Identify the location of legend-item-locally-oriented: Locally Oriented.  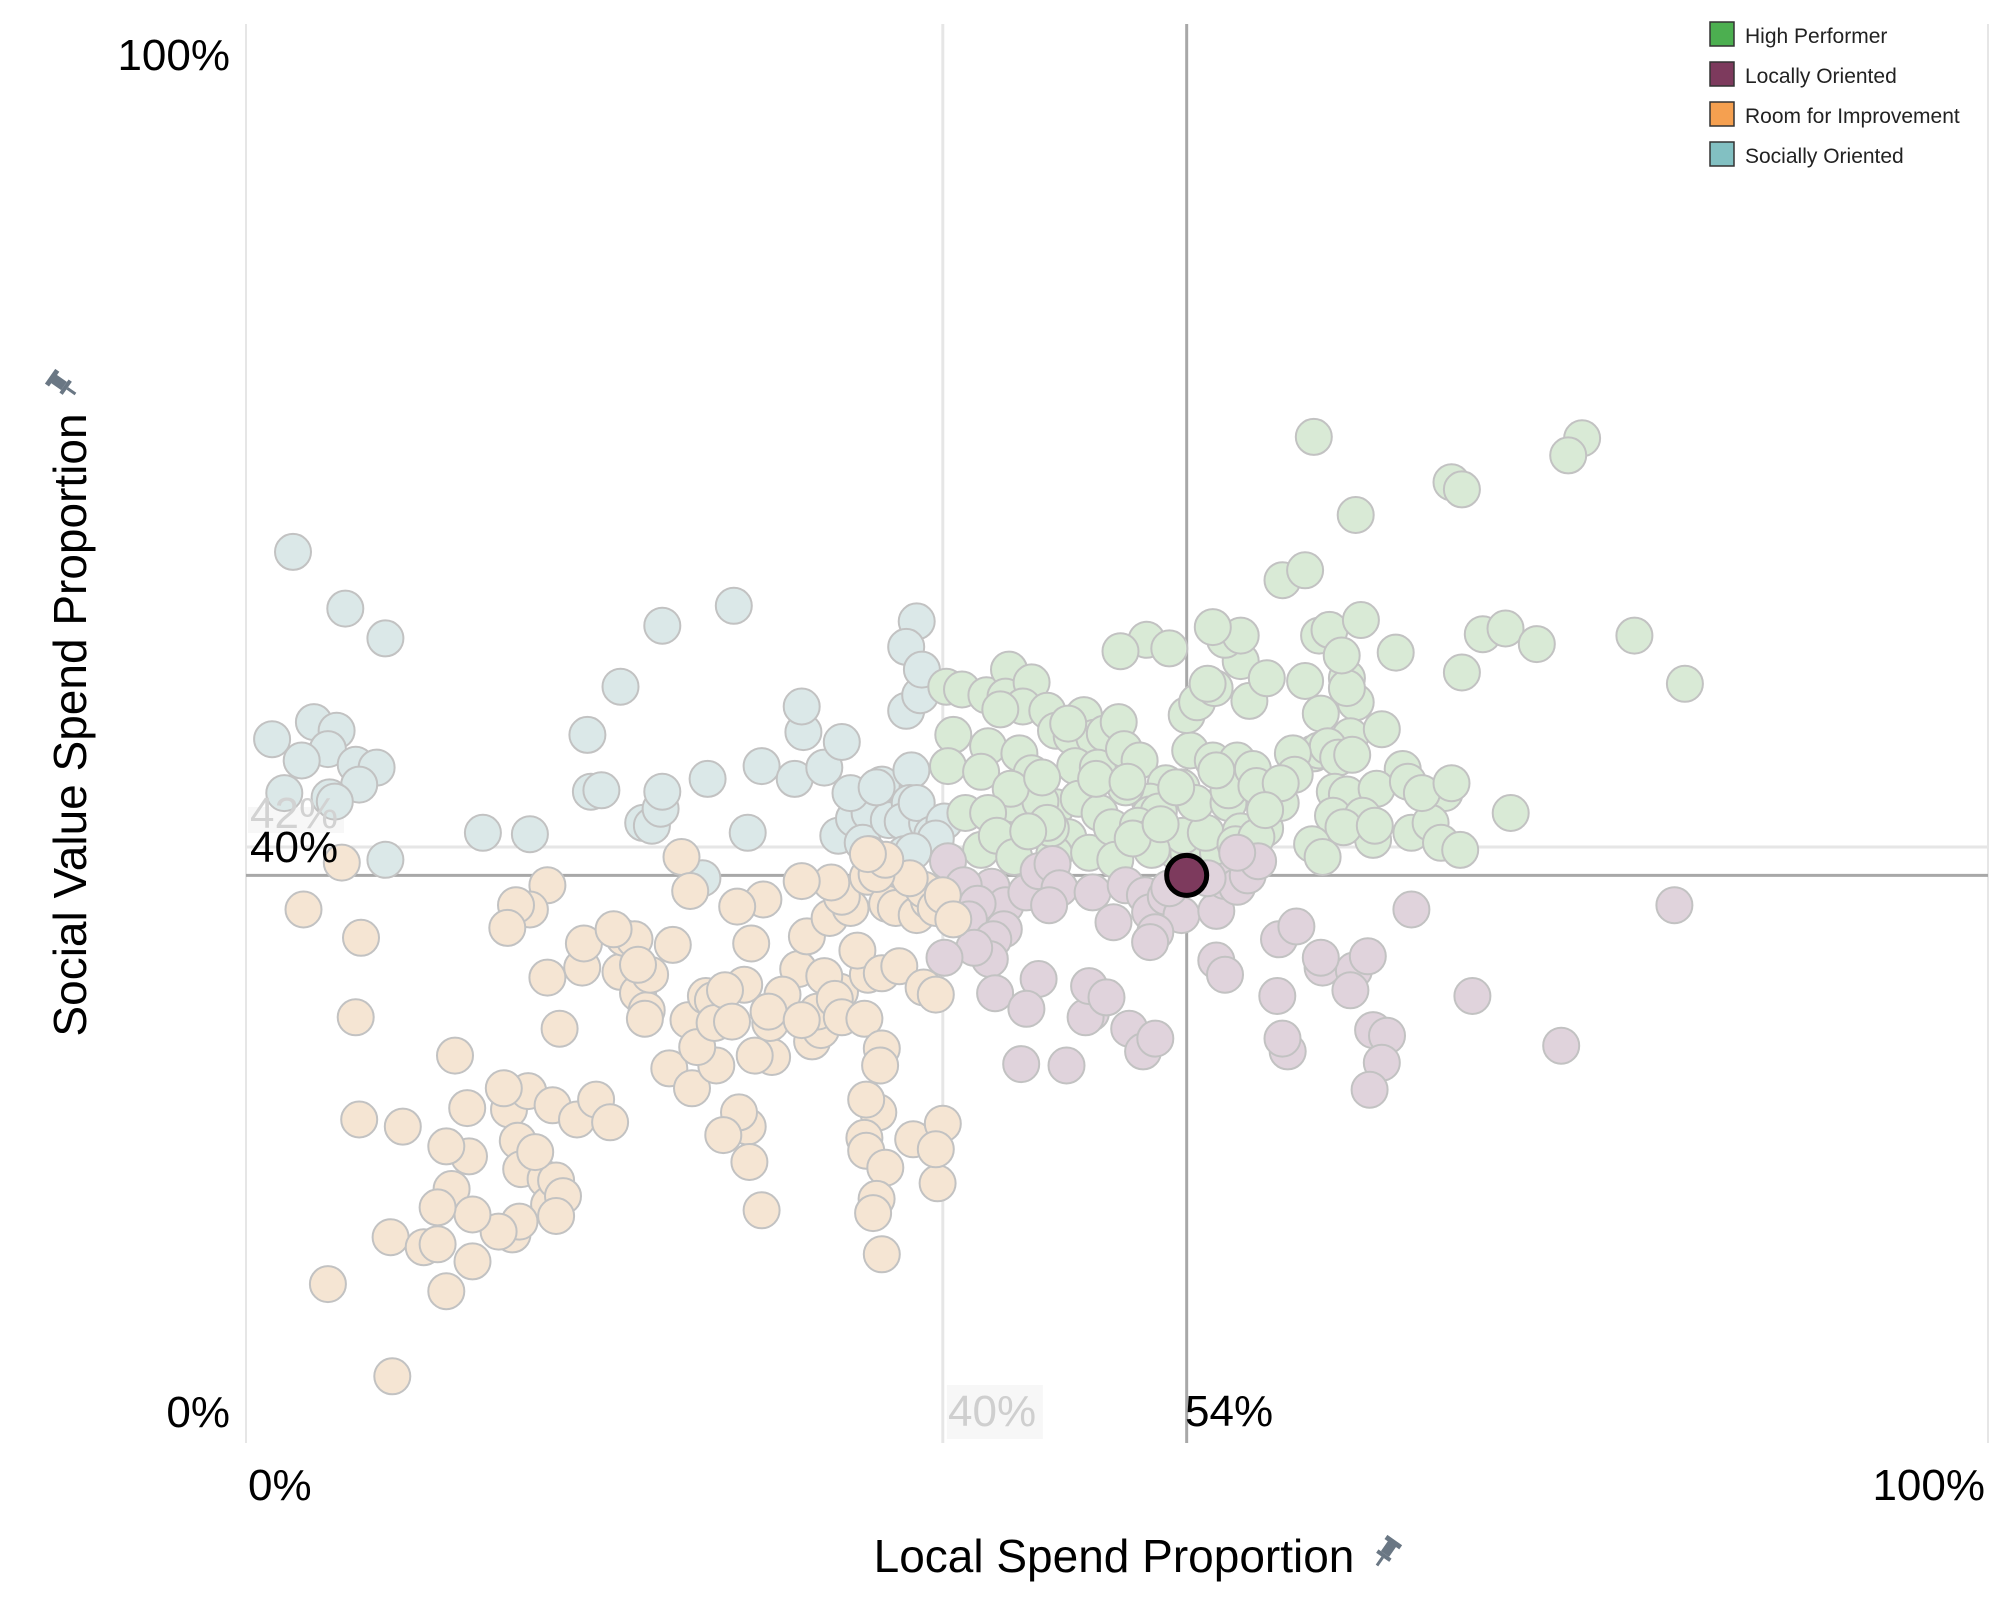
(1803, 74).